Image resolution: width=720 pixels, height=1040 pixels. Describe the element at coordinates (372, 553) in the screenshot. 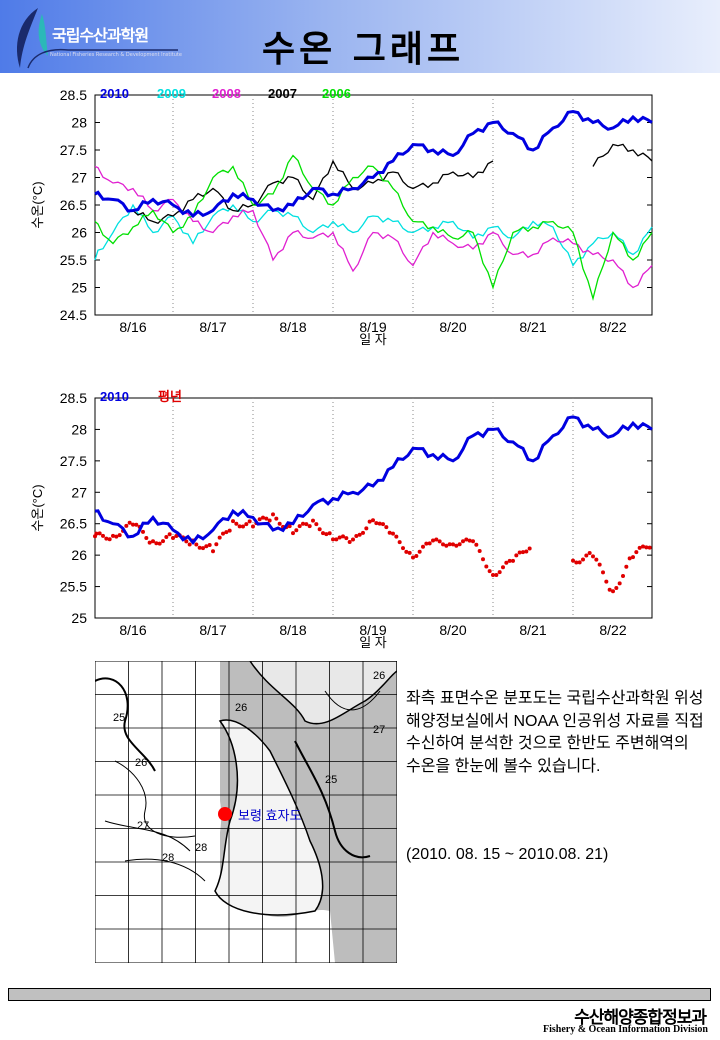

I see `series-평년` at that location.